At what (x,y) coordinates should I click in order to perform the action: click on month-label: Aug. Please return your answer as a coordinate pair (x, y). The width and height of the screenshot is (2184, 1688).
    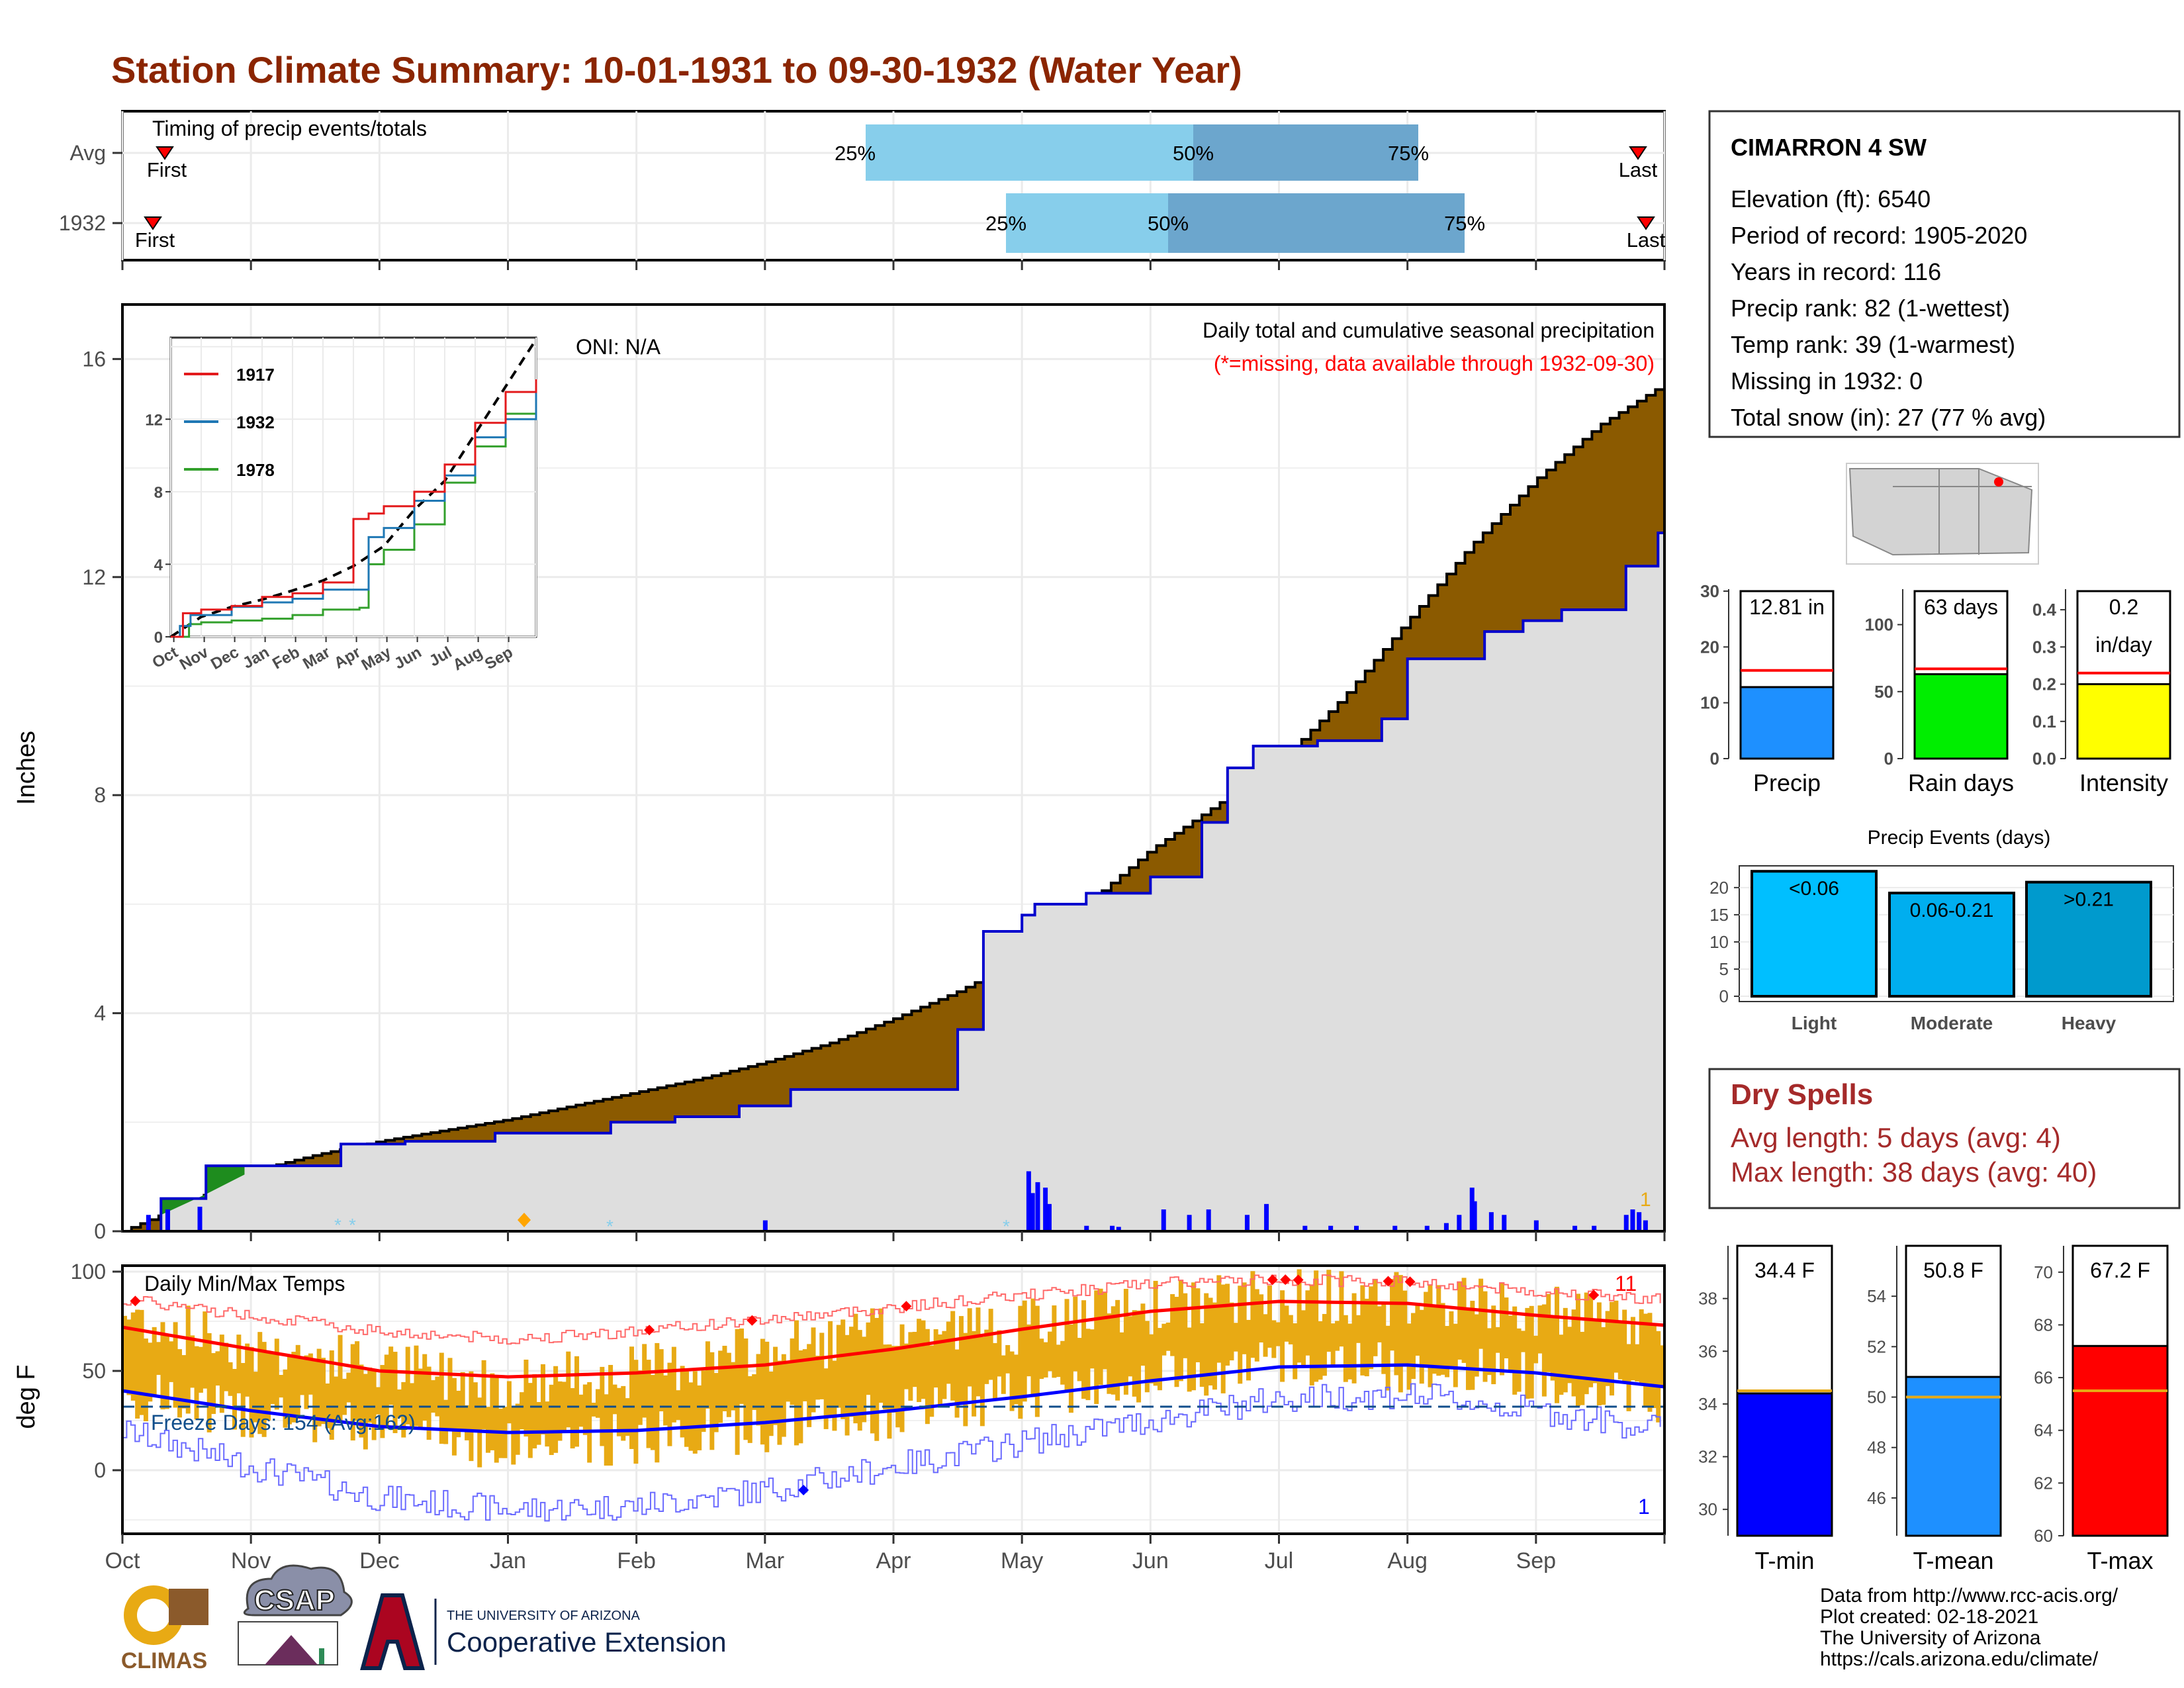
    Looking at the image, I should click on (1407, 1560).